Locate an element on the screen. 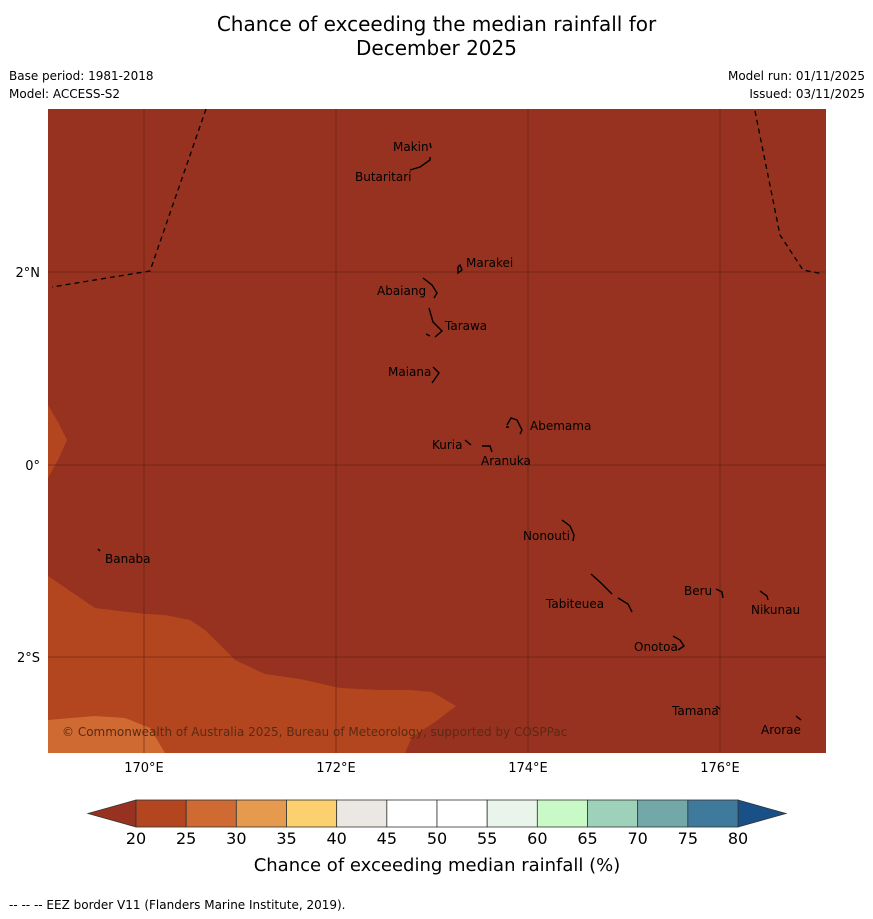 The height and width of the screenshot is (919, 873). colorbar-label-25: 25 is located at coordinates (186, 838).